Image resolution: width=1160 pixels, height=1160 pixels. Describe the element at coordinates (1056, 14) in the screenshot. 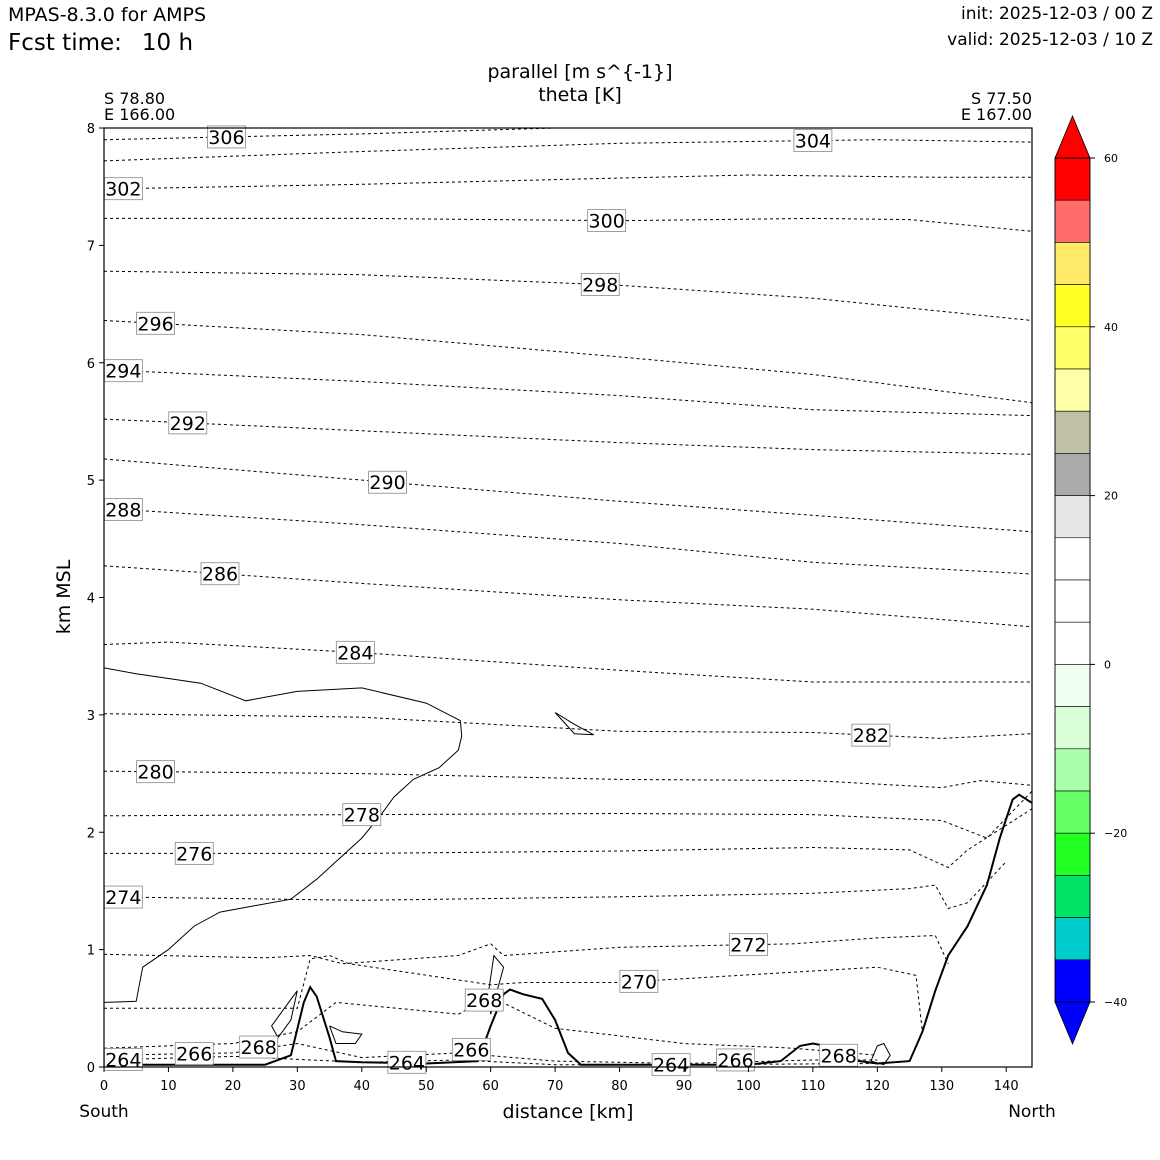

I see `init-time: init: 2025-12-03 / 00 Z` at that location.